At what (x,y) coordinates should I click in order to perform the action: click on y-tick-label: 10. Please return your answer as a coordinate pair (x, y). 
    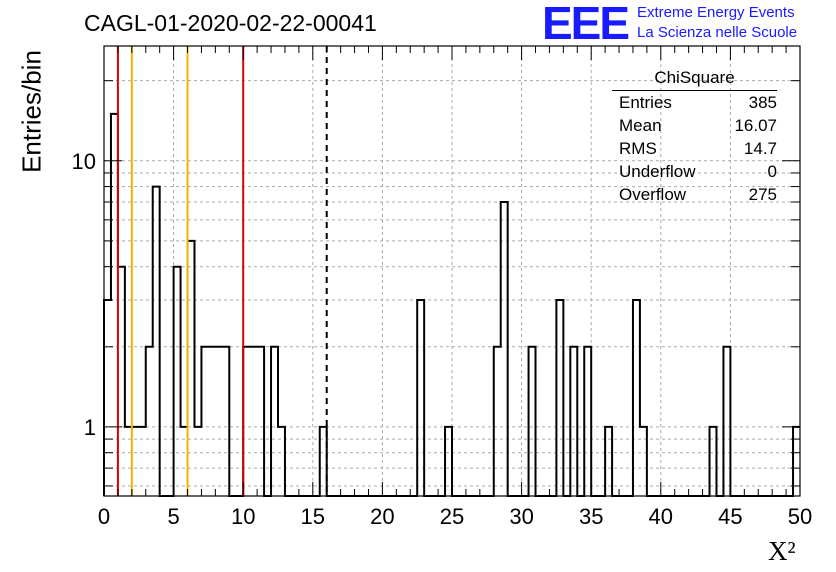
    Looking at the image, I should click on (84, 161).